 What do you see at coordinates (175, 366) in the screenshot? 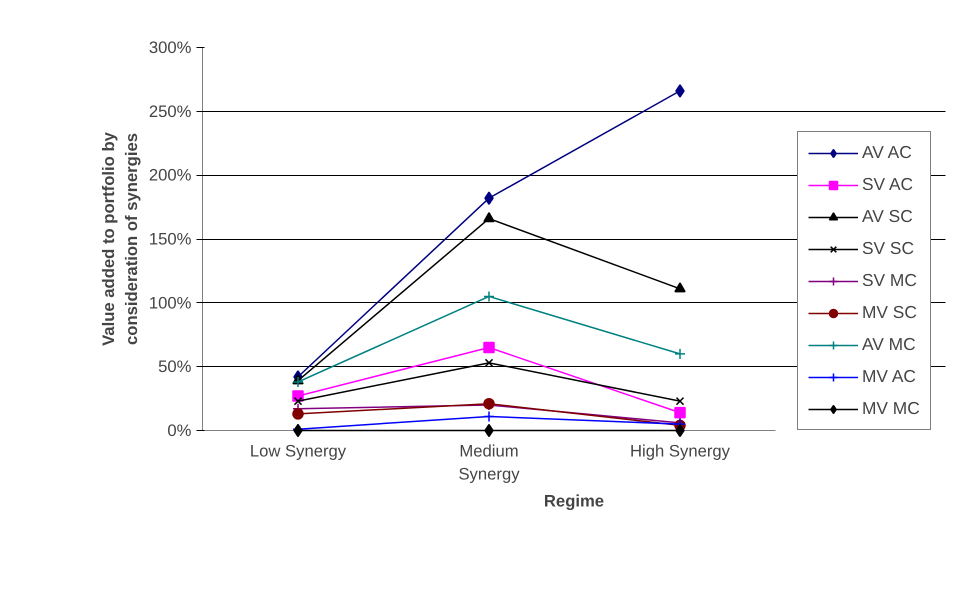
I see `y-tick-label: 50%` at bounding box center [175, 366].